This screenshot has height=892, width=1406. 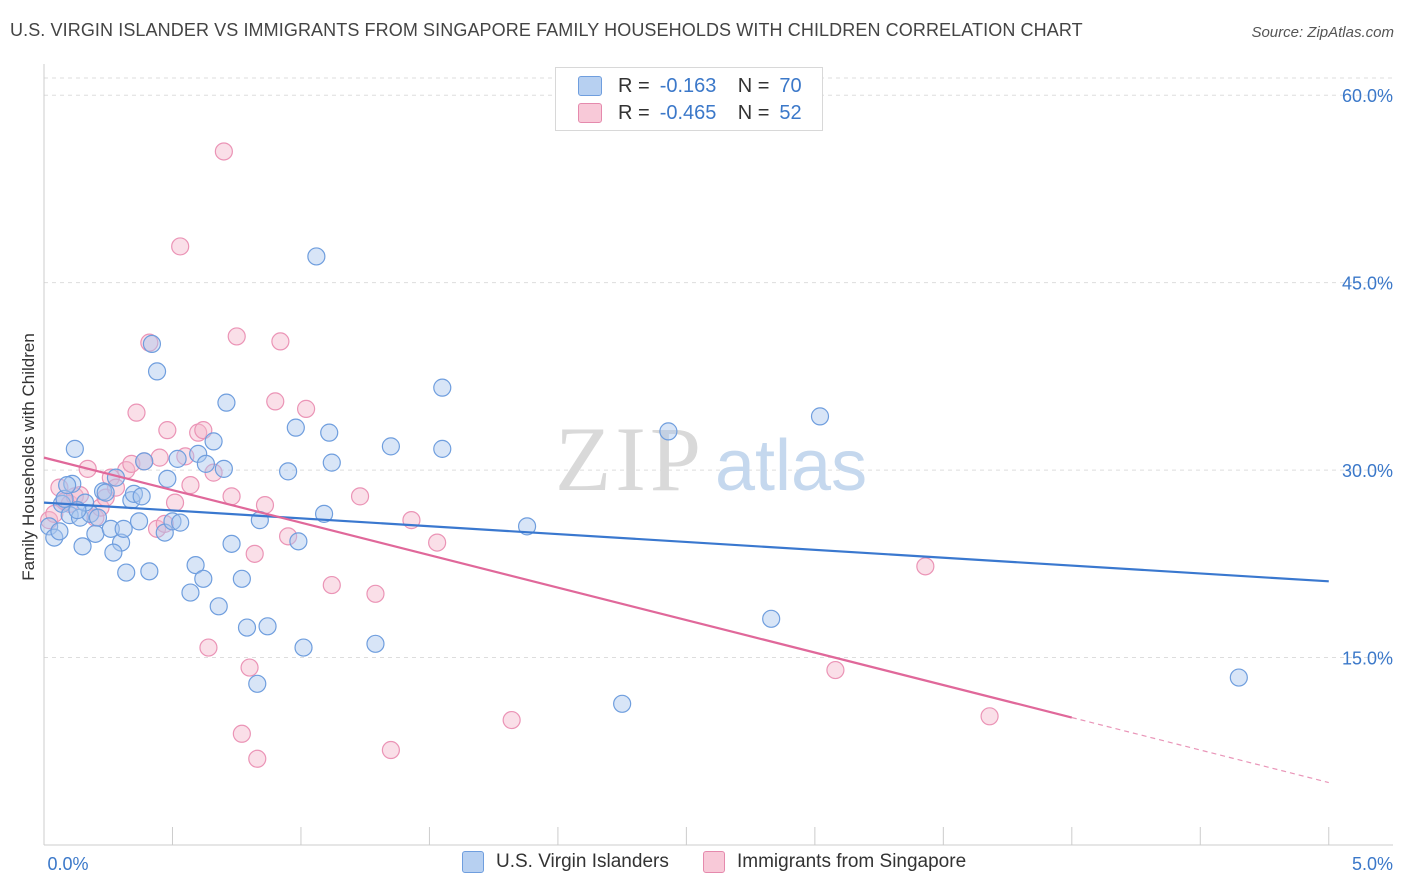 I want to click on correlation-legend: R = -0.163 N = 70 R = -0.465 N = 52, so click(x=689, y=99).